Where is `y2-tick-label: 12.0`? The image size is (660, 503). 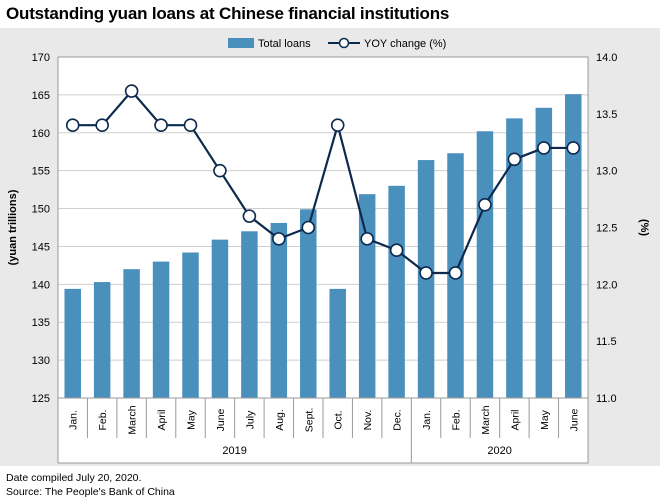 y2-tick-label: 12.0 is located at coordinates (606, 285).